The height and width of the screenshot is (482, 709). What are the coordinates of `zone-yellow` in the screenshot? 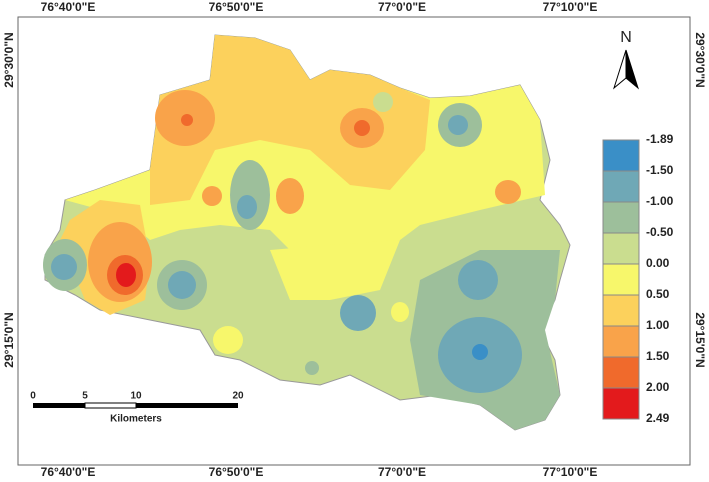 It's located at (335, 270).